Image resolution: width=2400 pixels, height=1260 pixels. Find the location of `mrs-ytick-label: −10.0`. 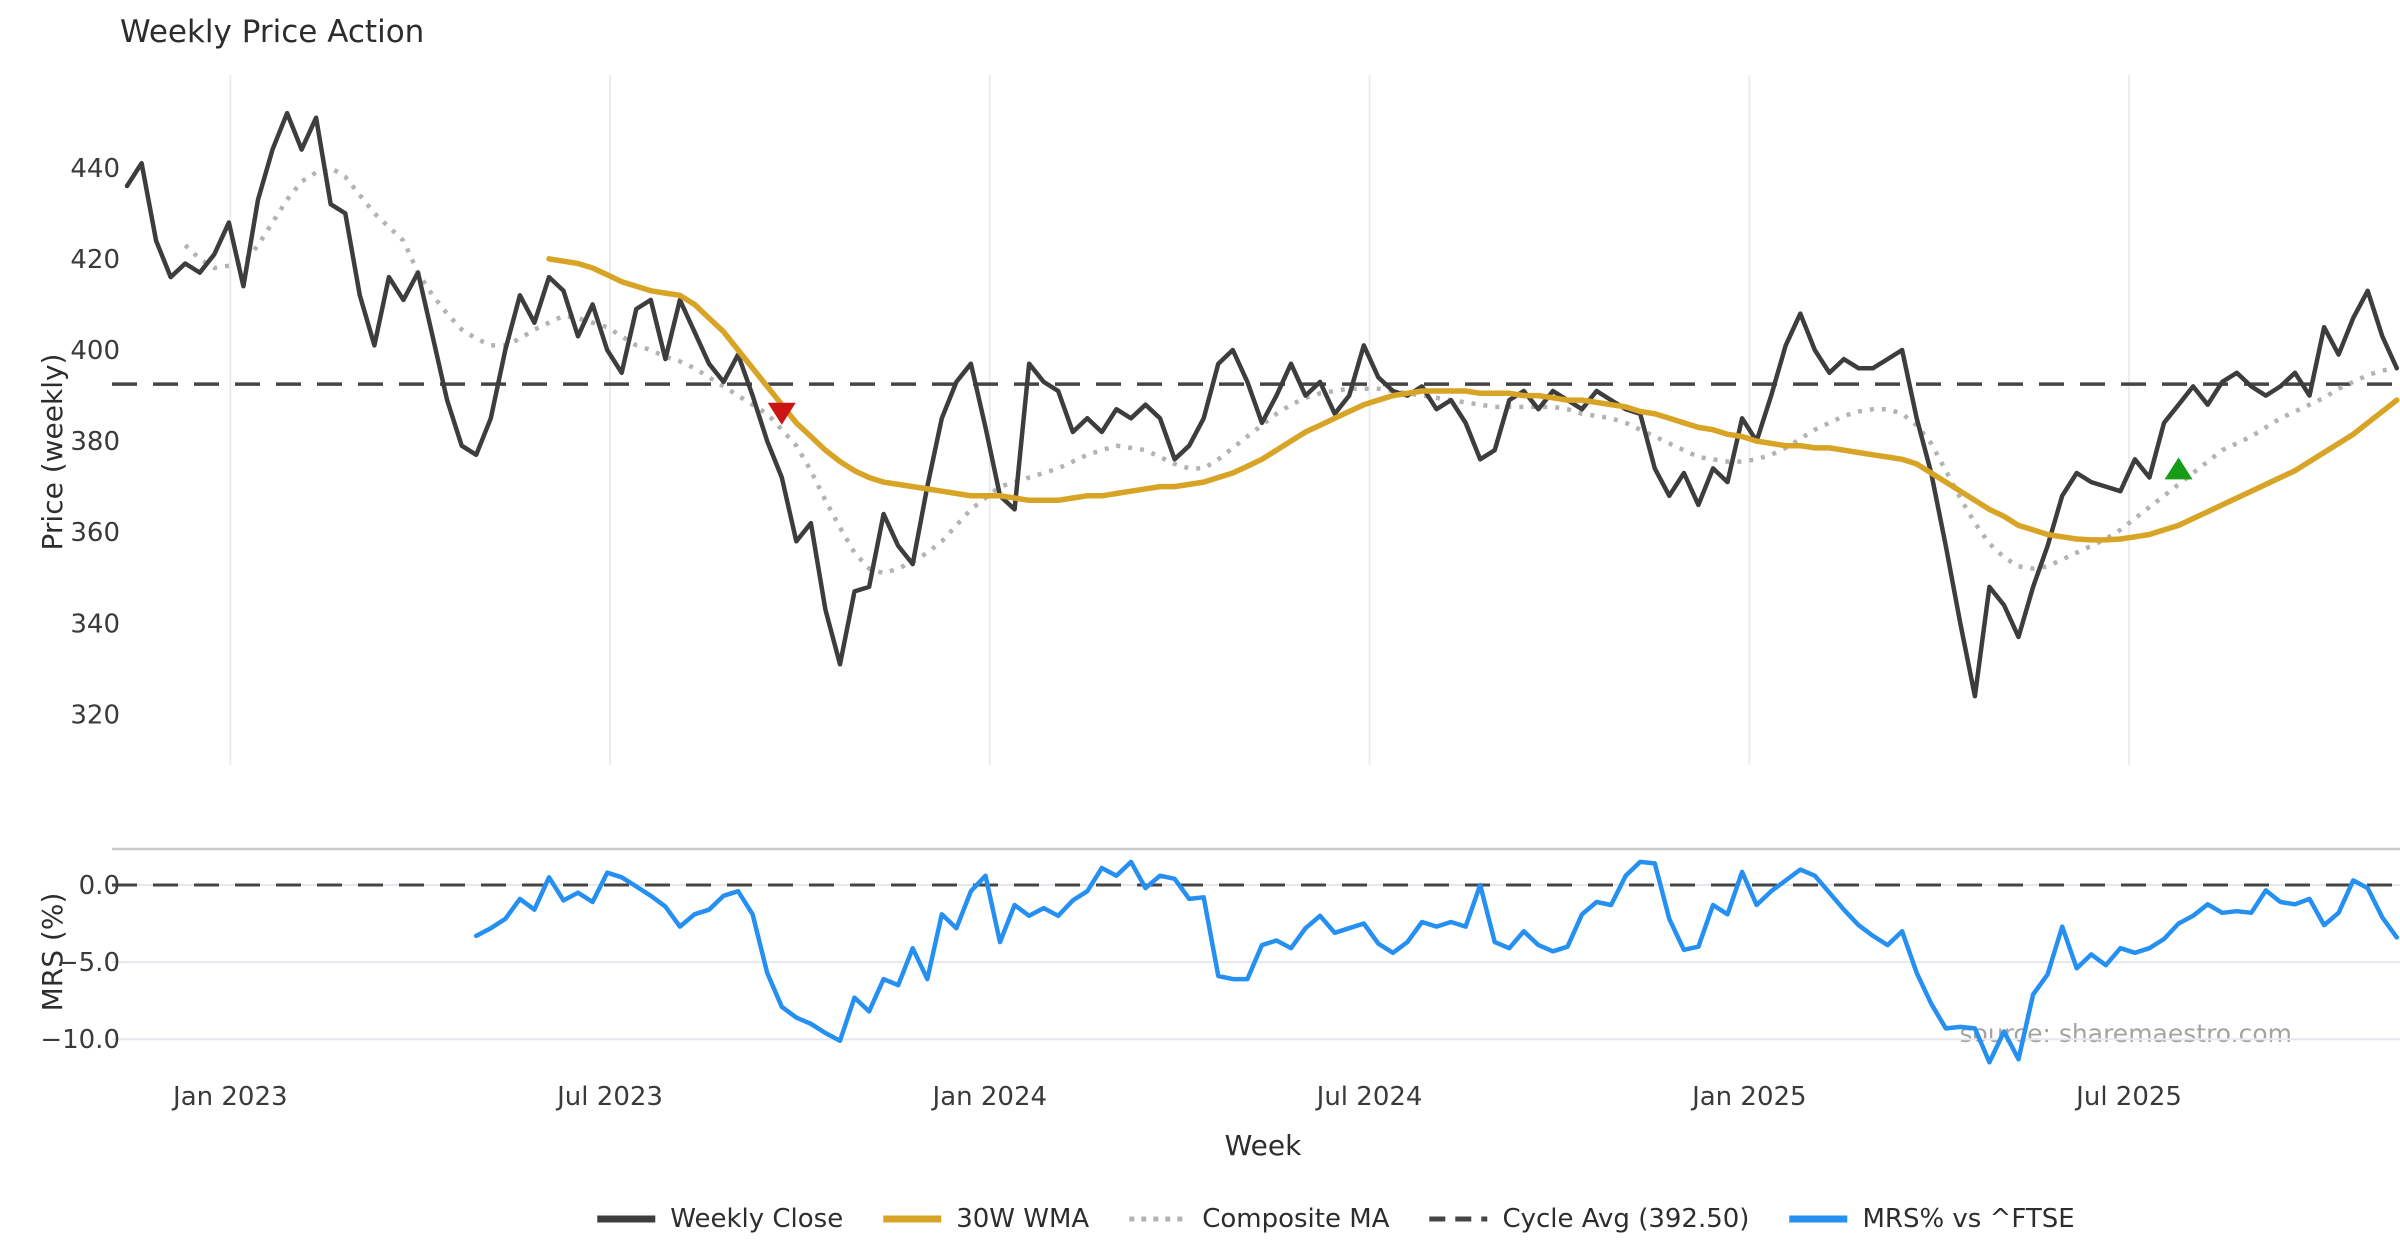

mrs-ytick-label: −10.0 is located at coordinates (80, 1040).